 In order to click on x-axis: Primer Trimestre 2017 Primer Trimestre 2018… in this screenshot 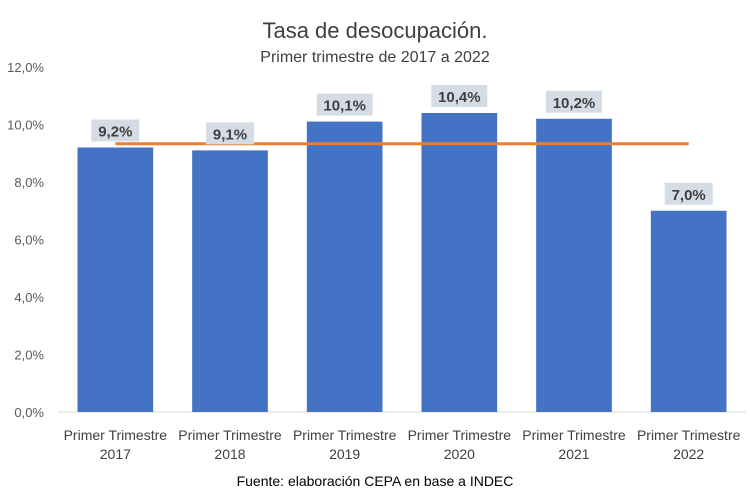, I will do `click(402, 444)`.